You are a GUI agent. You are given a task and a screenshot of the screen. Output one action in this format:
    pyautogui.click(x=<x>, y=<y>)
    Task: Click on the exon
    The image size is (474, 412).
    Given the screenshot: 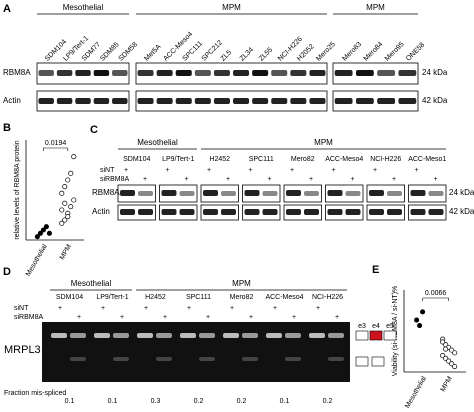 What is the action you would take?
    pyautogui.click(x=378, y=361)
    